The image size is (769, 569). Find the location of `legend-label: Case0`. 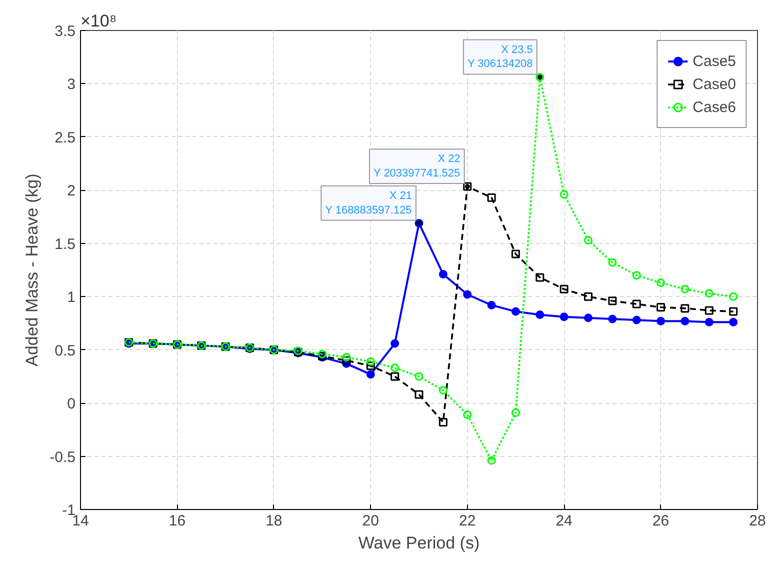

legend-label: Case0 is located at coordinates (714, 84).